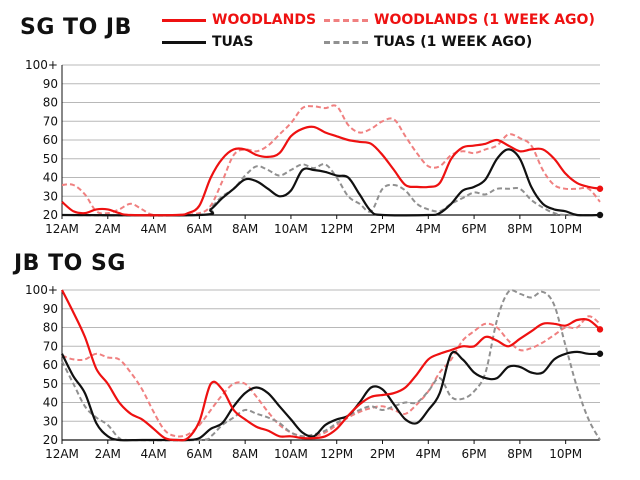 The height and width of the screenshot is (480, 640). What do you see at coordinates (62, 454) in the screenshot?
I see `jb-x-tick-label: 12AM` at bounding box center [62, 454].